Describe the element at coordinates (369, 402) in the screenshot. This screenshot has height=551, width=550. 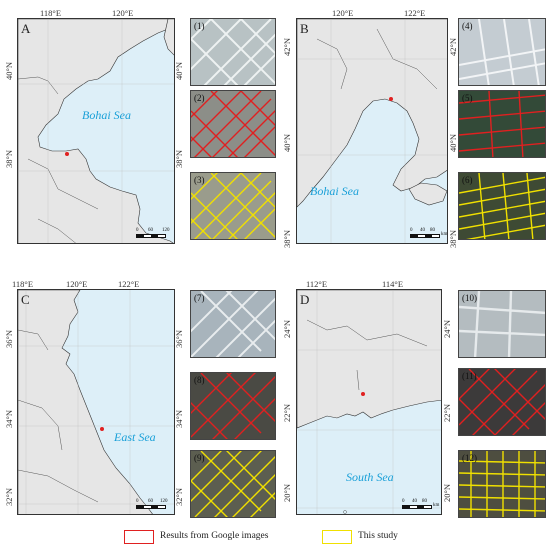
I see `map-d` at that location.